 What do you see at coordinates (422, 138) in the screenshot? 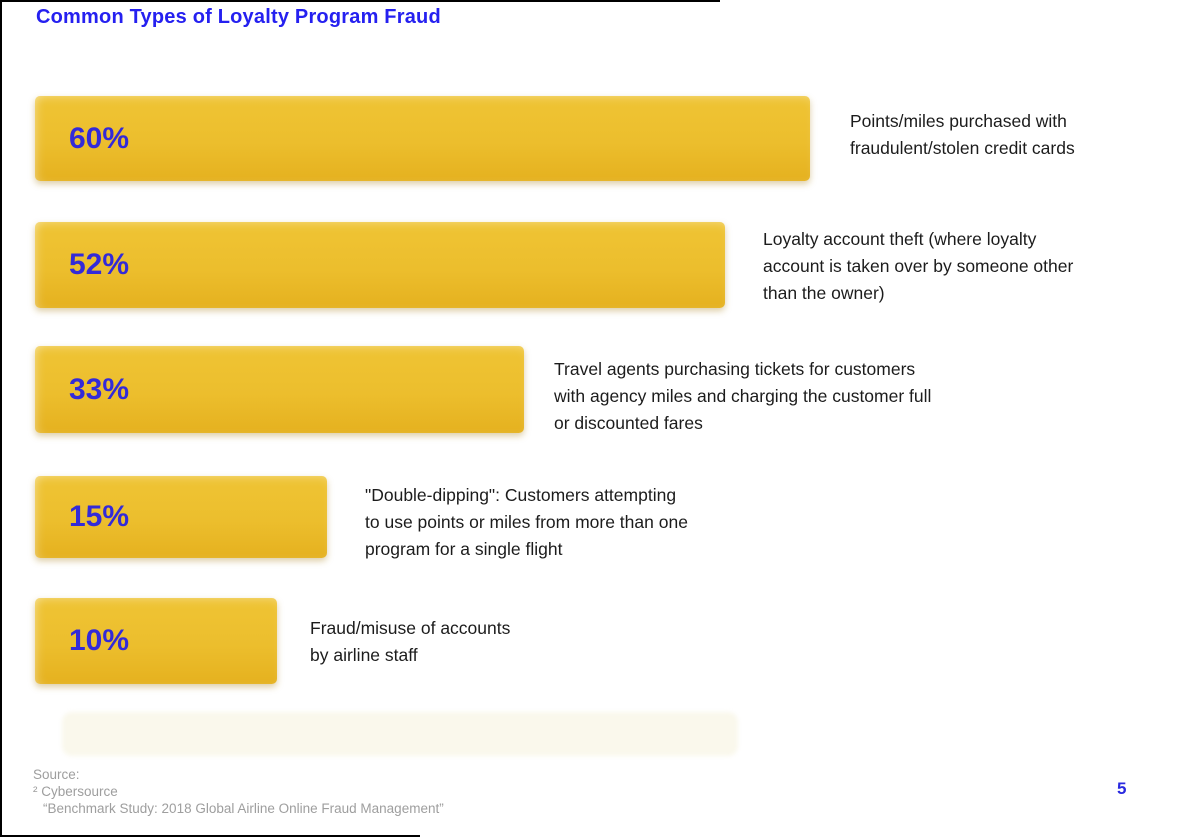
I see `fraud-bar-60: 60%` at bounding box center [422, 138].